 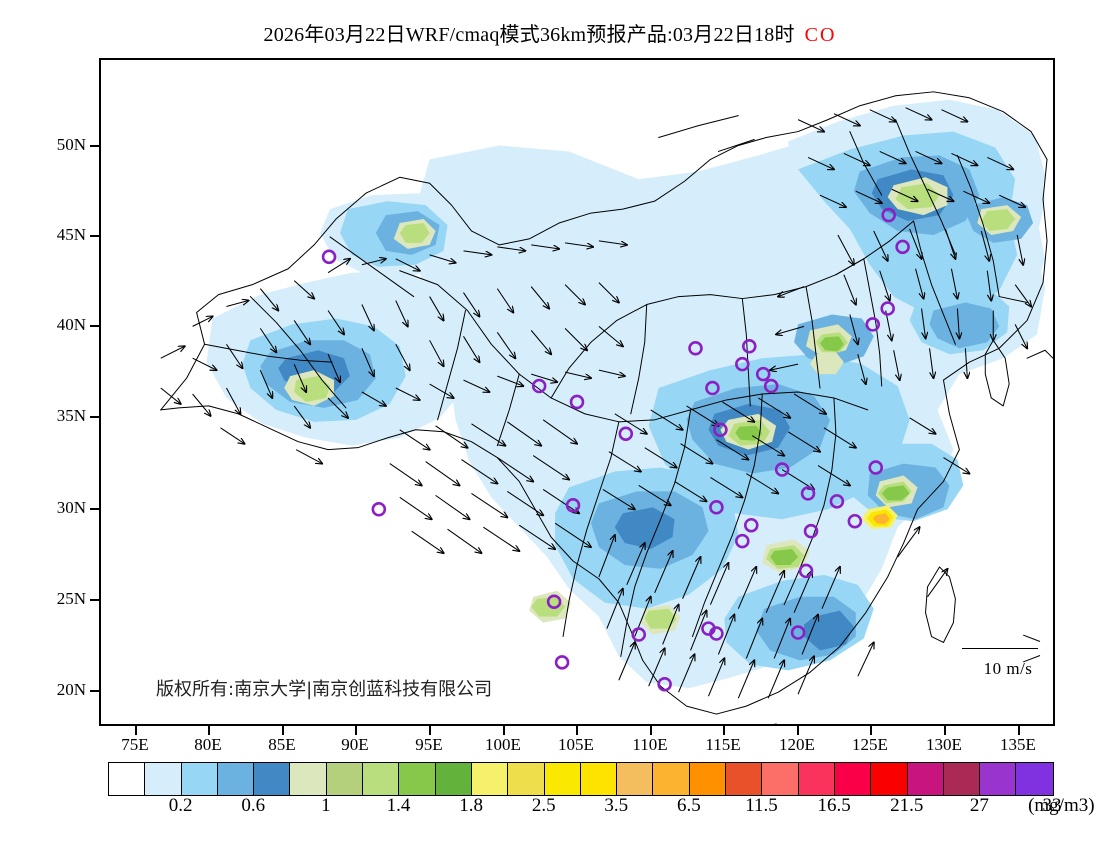 What do you see at coordinates (616, 805) in the screenshot?
I see `colorbar-label-6: 3.5` at bounding box center [616, 805].